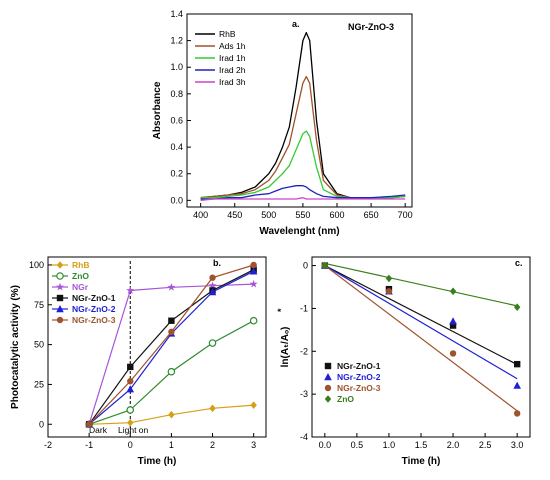 The width and height of the screenshot is (550, 480). What do you see at coordinates (485, 445) in the screenshot?
I see `x-tick-label: 2.5` at bounding box center [485, 445].